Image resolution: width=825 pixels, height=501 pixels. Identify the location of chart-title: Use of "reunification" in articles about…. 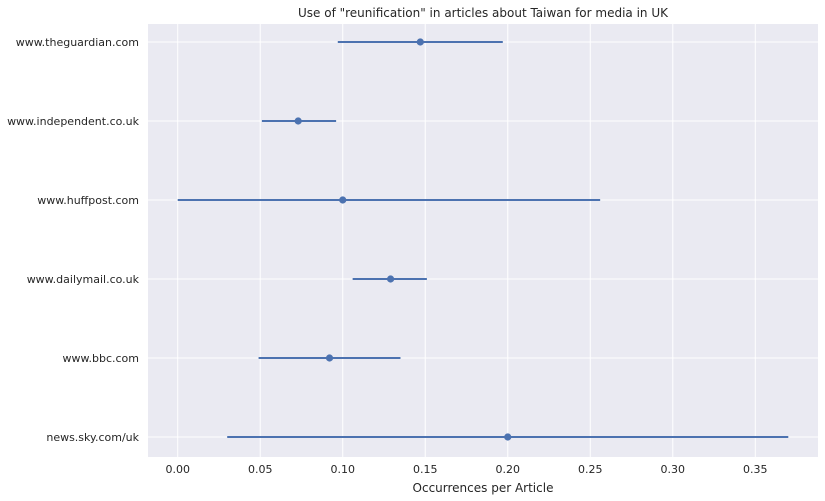
(483, 13).